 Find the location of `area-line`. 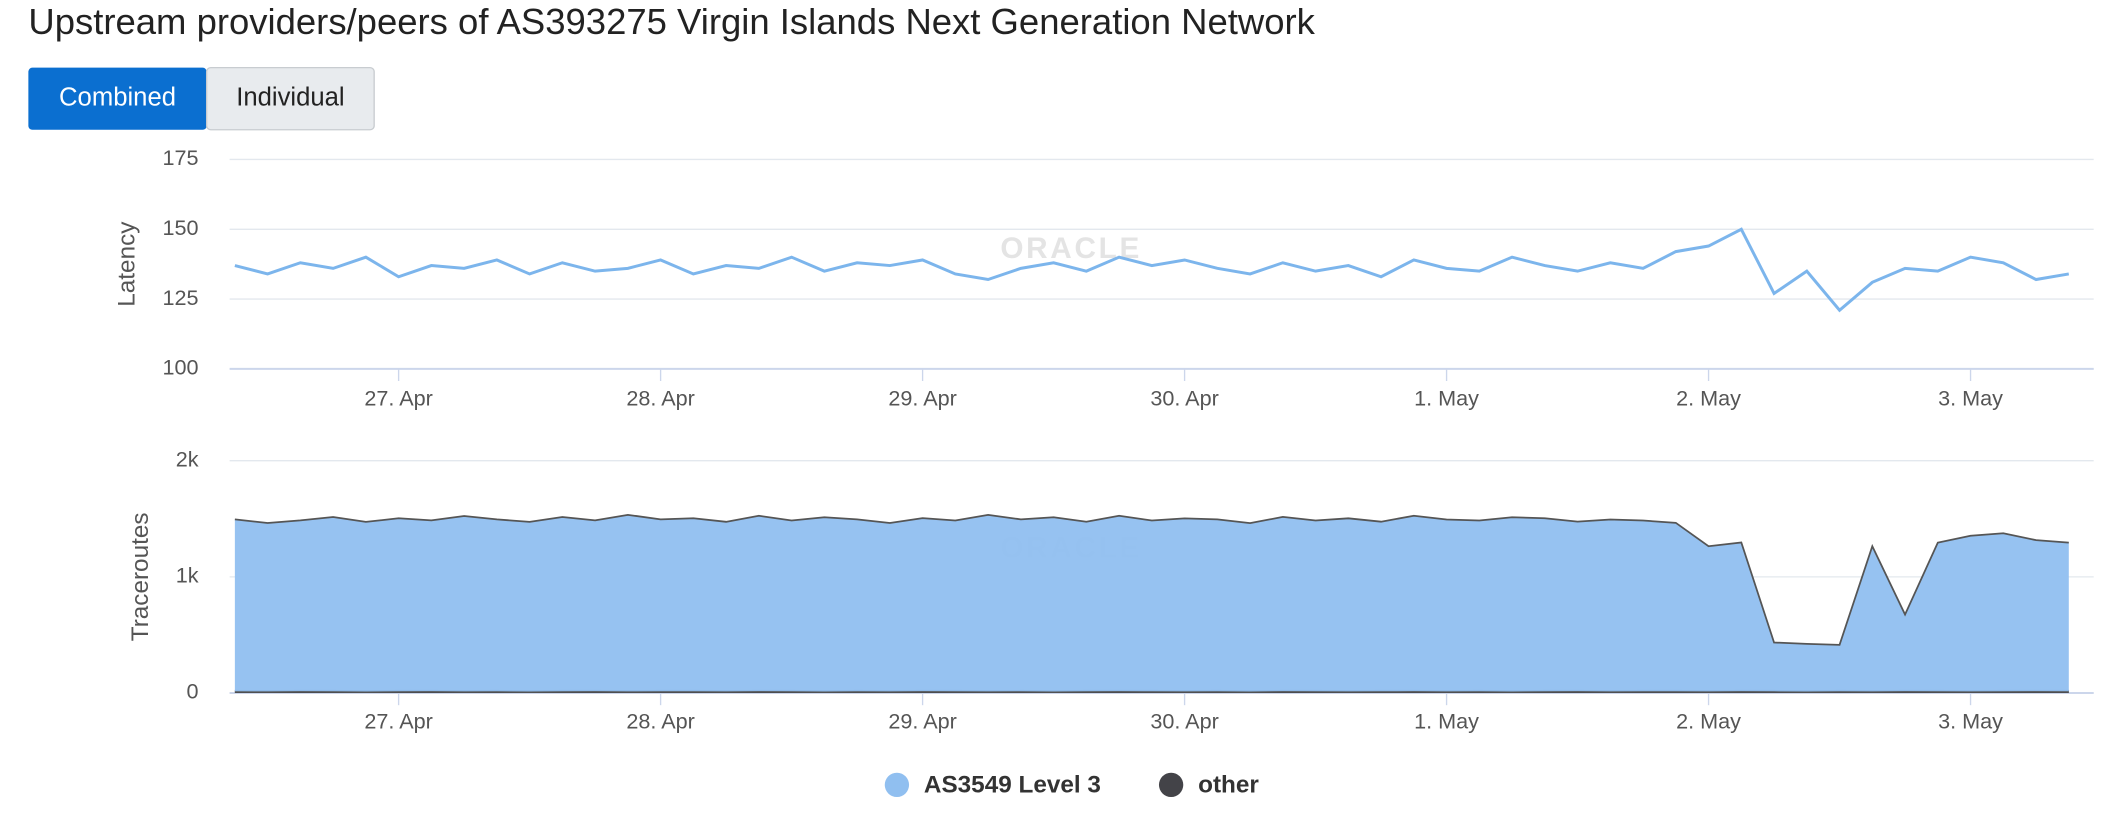

area-line is located at coordinates (1151, 579).